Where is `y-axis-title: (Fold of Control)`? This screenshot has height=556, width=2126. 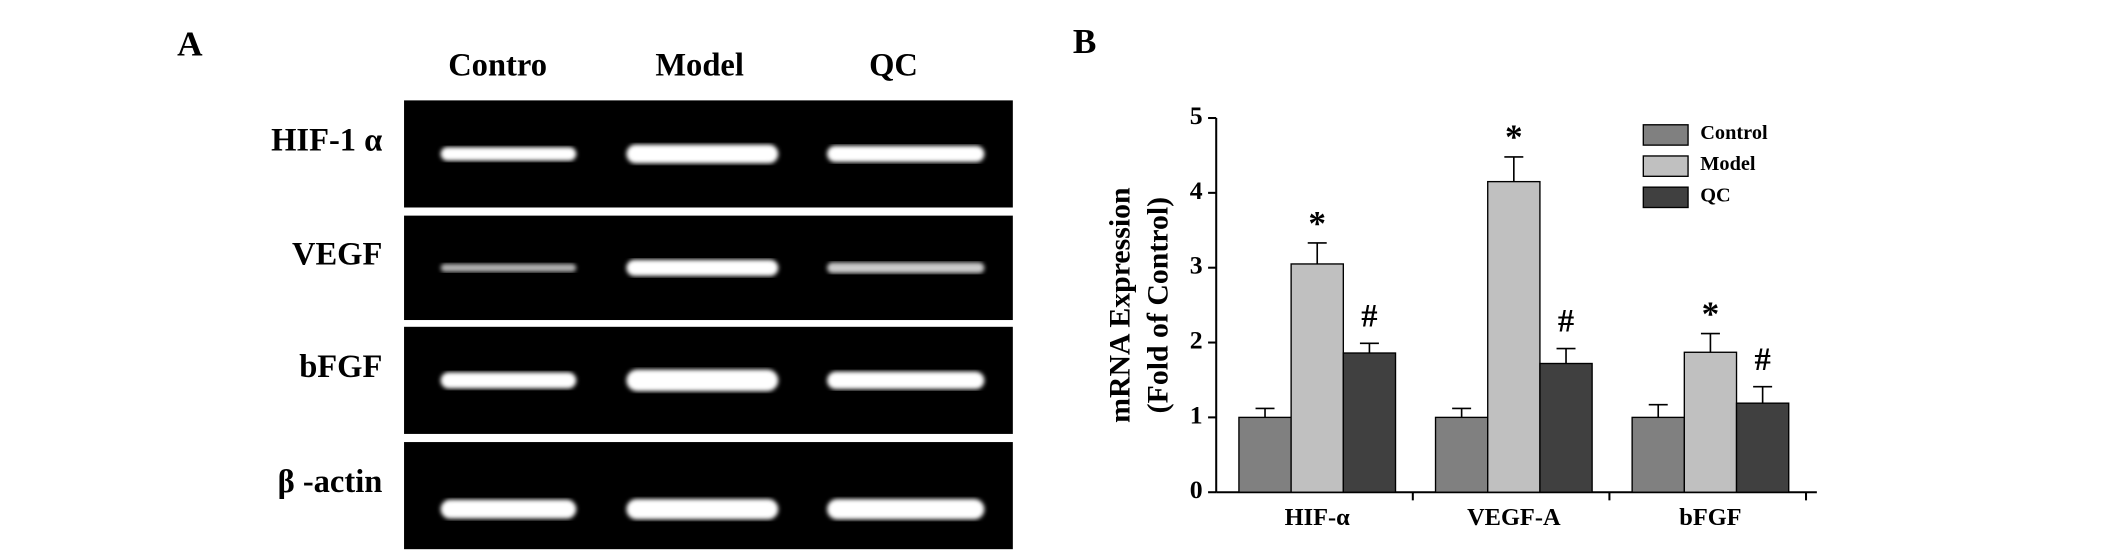
y-axis-title: (Fold of Control) is located at coordinates (1157, 305).